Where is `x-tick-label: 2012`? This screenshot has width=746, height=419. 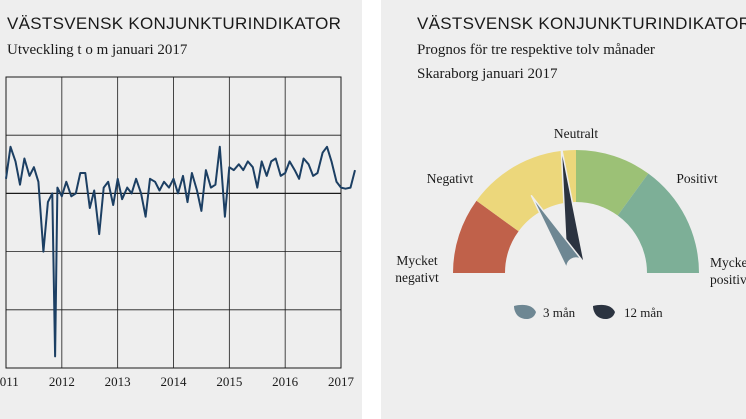 x-tick-label: 2012 is located at coordinates (62, 381).